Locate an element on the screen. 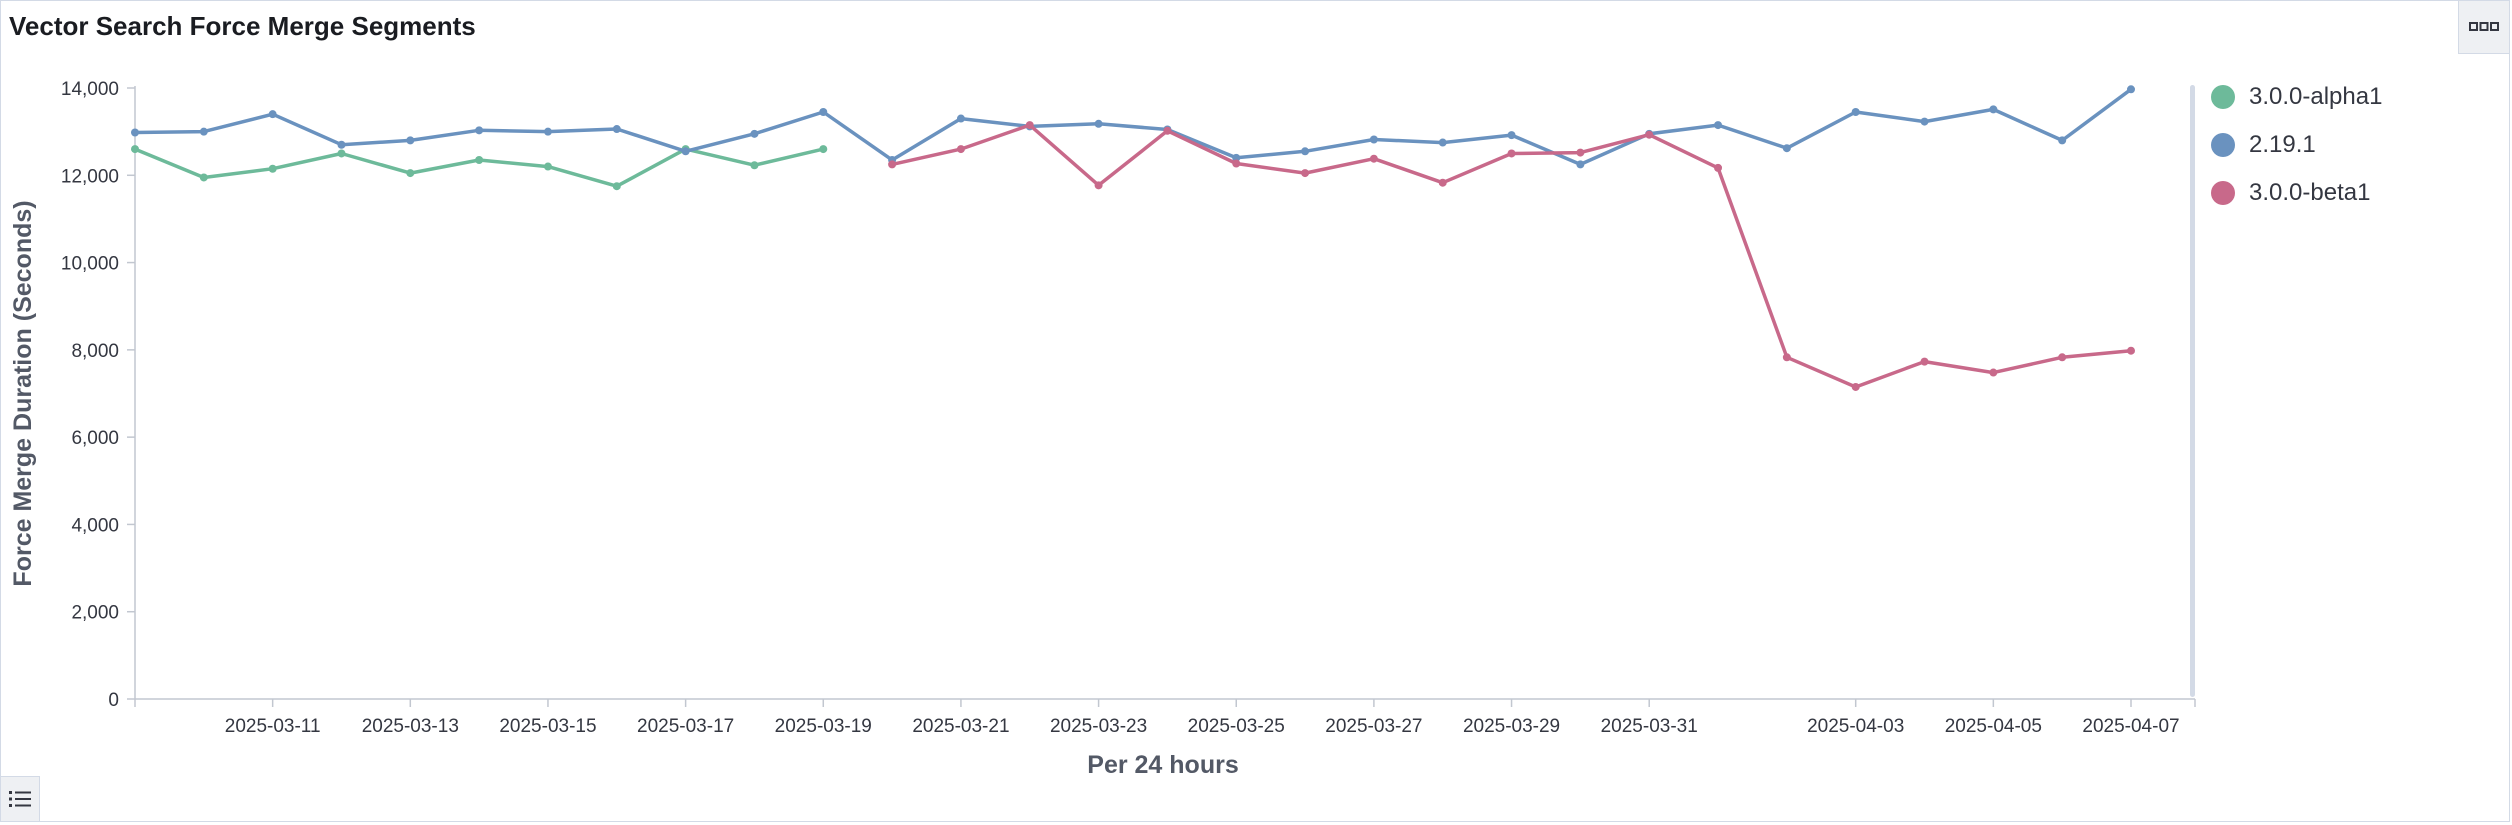  legend-scrollbar is located at coordinates (2192, 391).